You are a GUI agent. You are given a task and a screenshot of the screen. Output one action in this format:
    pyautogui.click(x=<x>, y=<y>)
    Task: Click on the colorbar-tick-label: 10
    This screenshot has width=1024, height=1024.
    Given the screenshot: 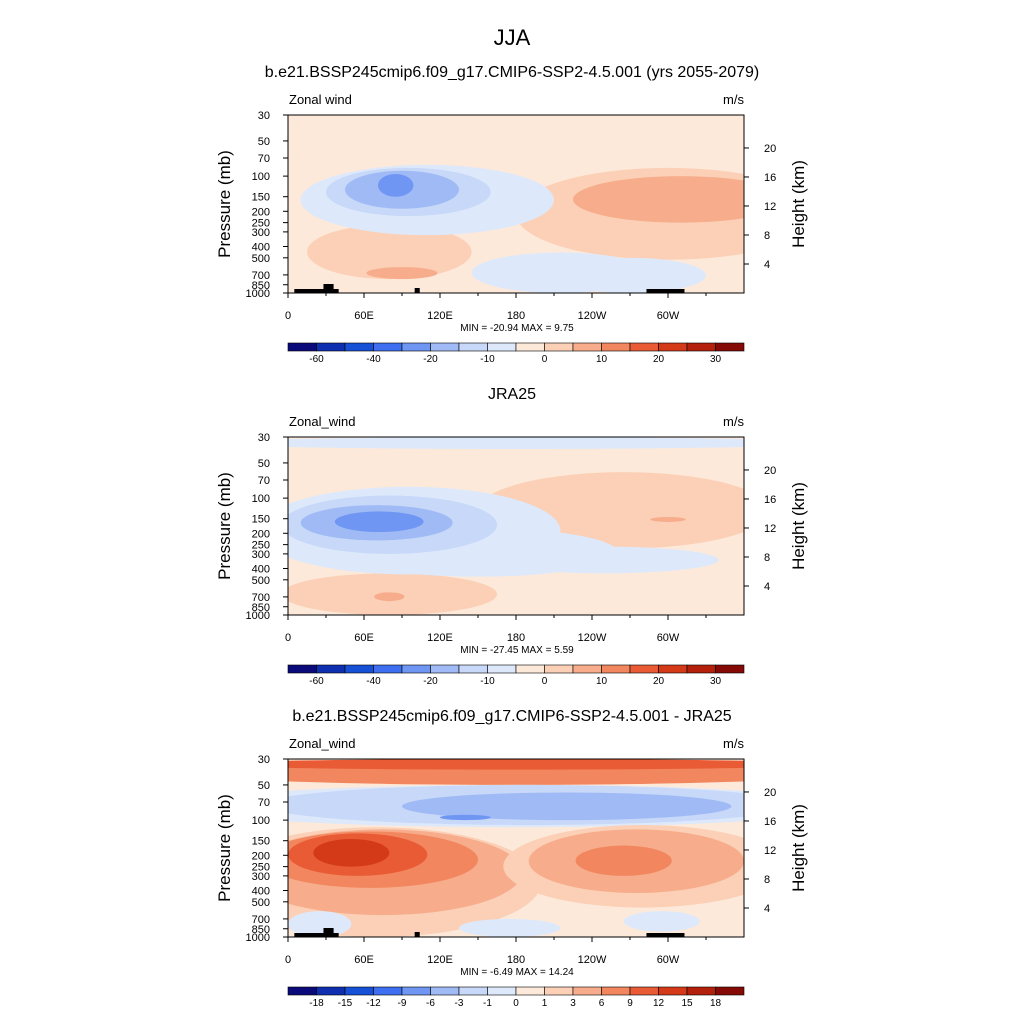 What is the action you would take?
    pyautogui.click(x=602, y=681)
    